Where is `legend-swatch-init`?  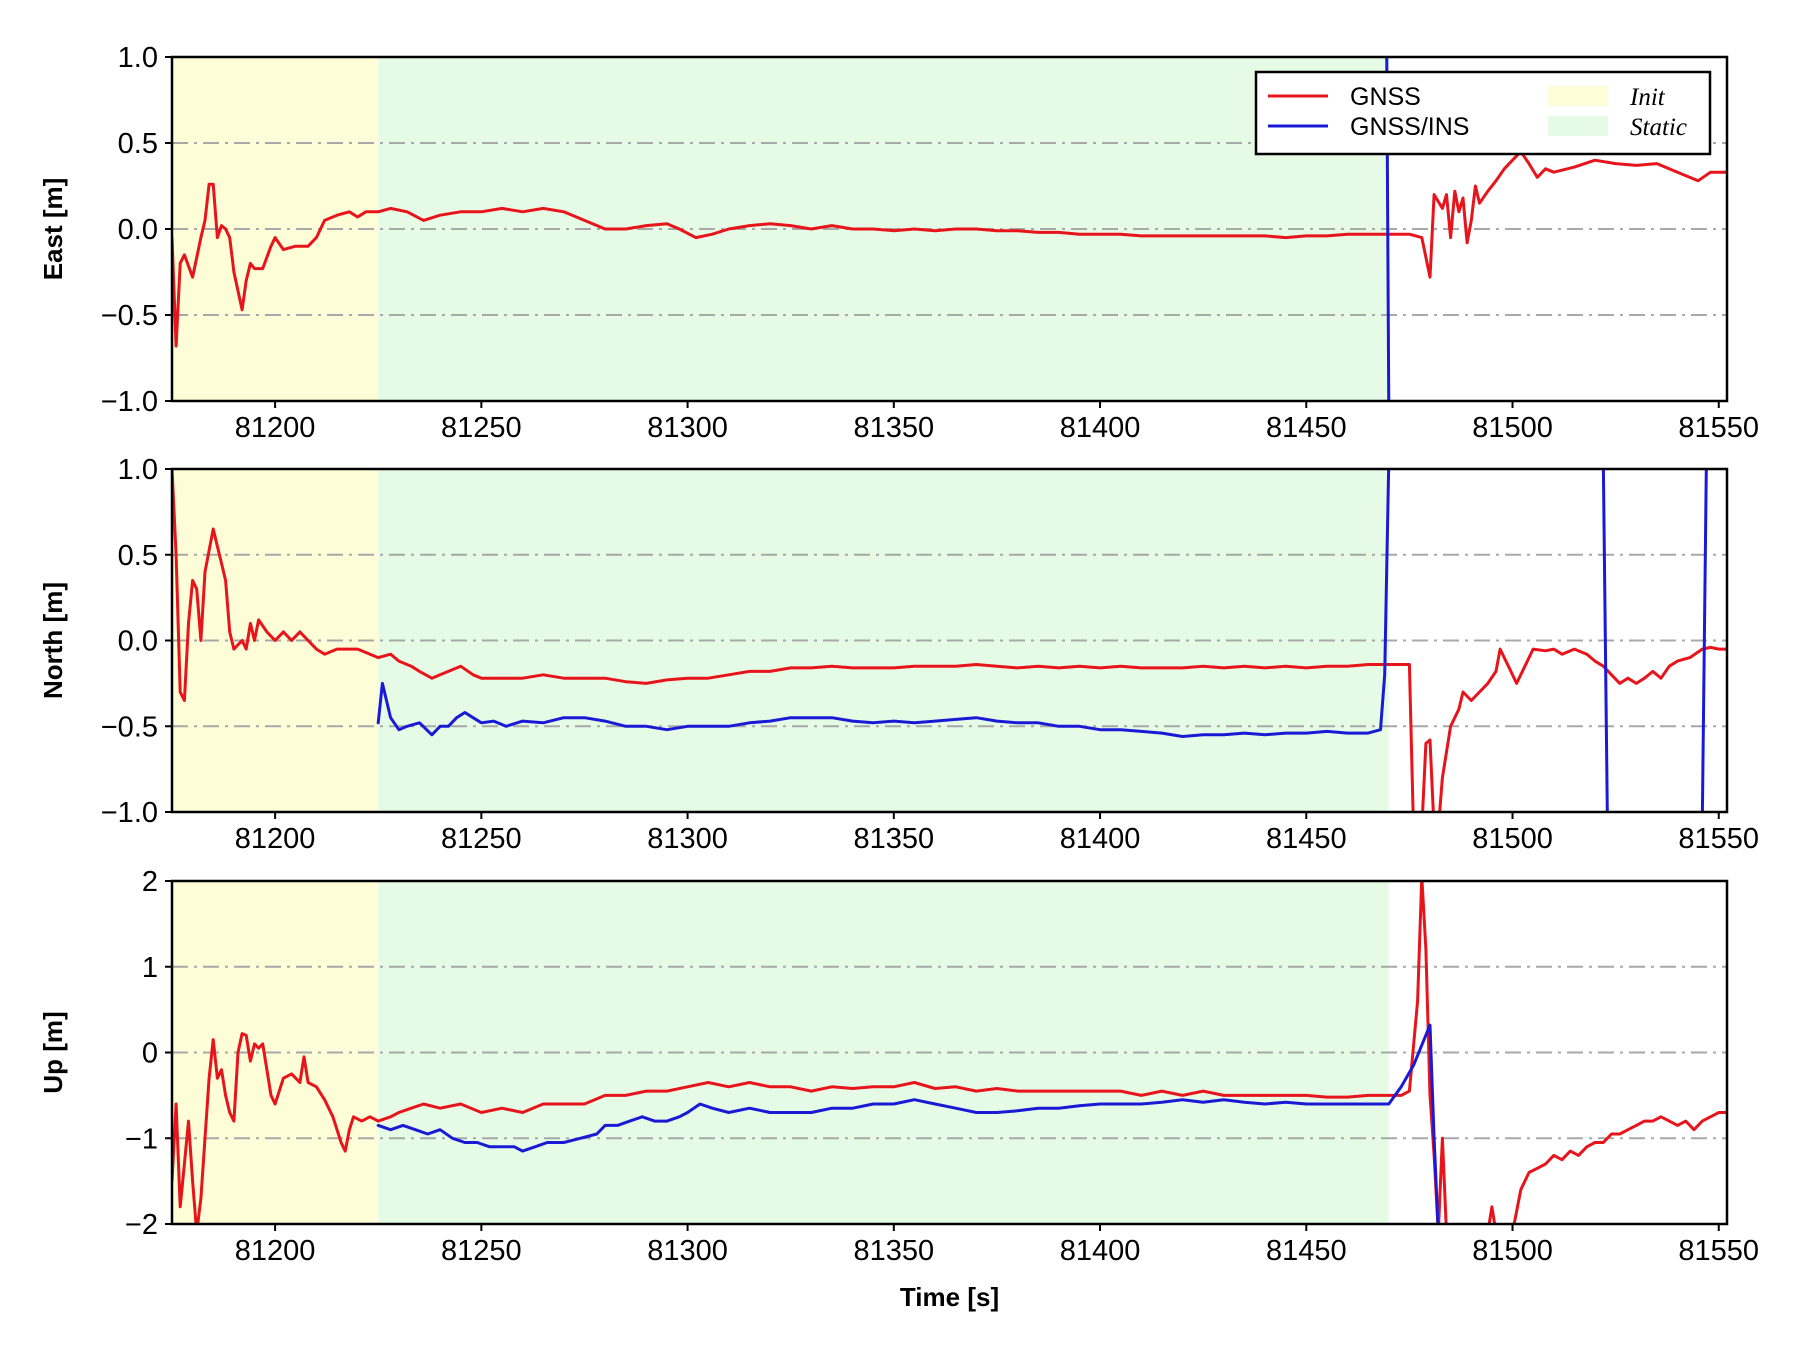 legend-swatch-init is located at coordinates (1578, 96).